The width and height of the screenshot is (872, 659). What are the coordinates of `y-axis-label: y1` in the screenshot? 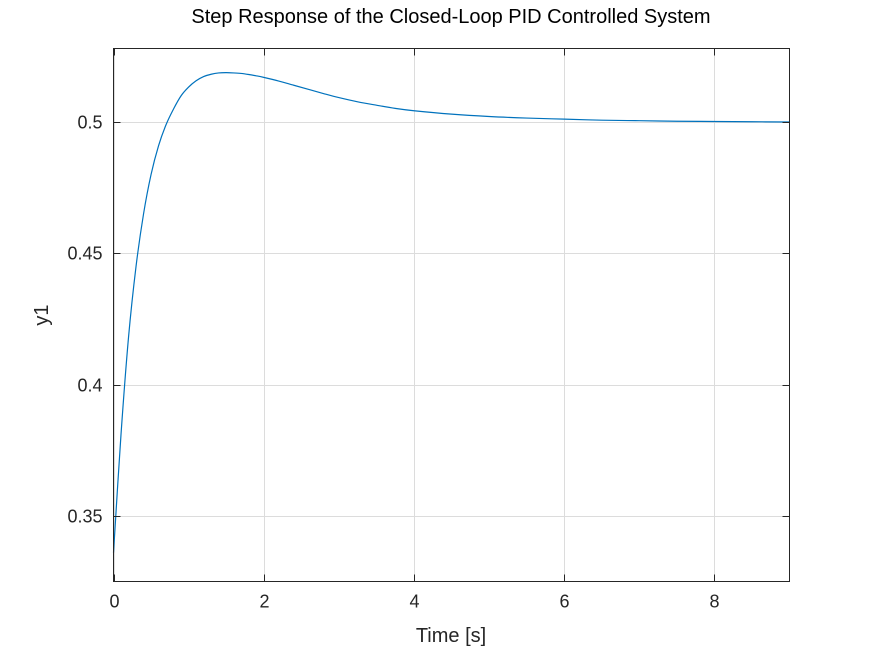 It's located at (42, 314).